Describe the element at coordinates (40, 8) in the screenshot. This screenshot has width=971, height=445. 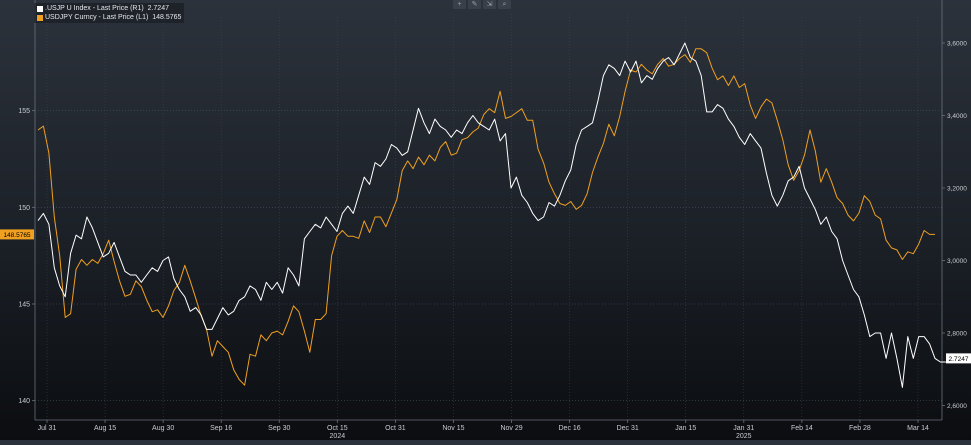
I see `legend-swatch-usjp` at that location.